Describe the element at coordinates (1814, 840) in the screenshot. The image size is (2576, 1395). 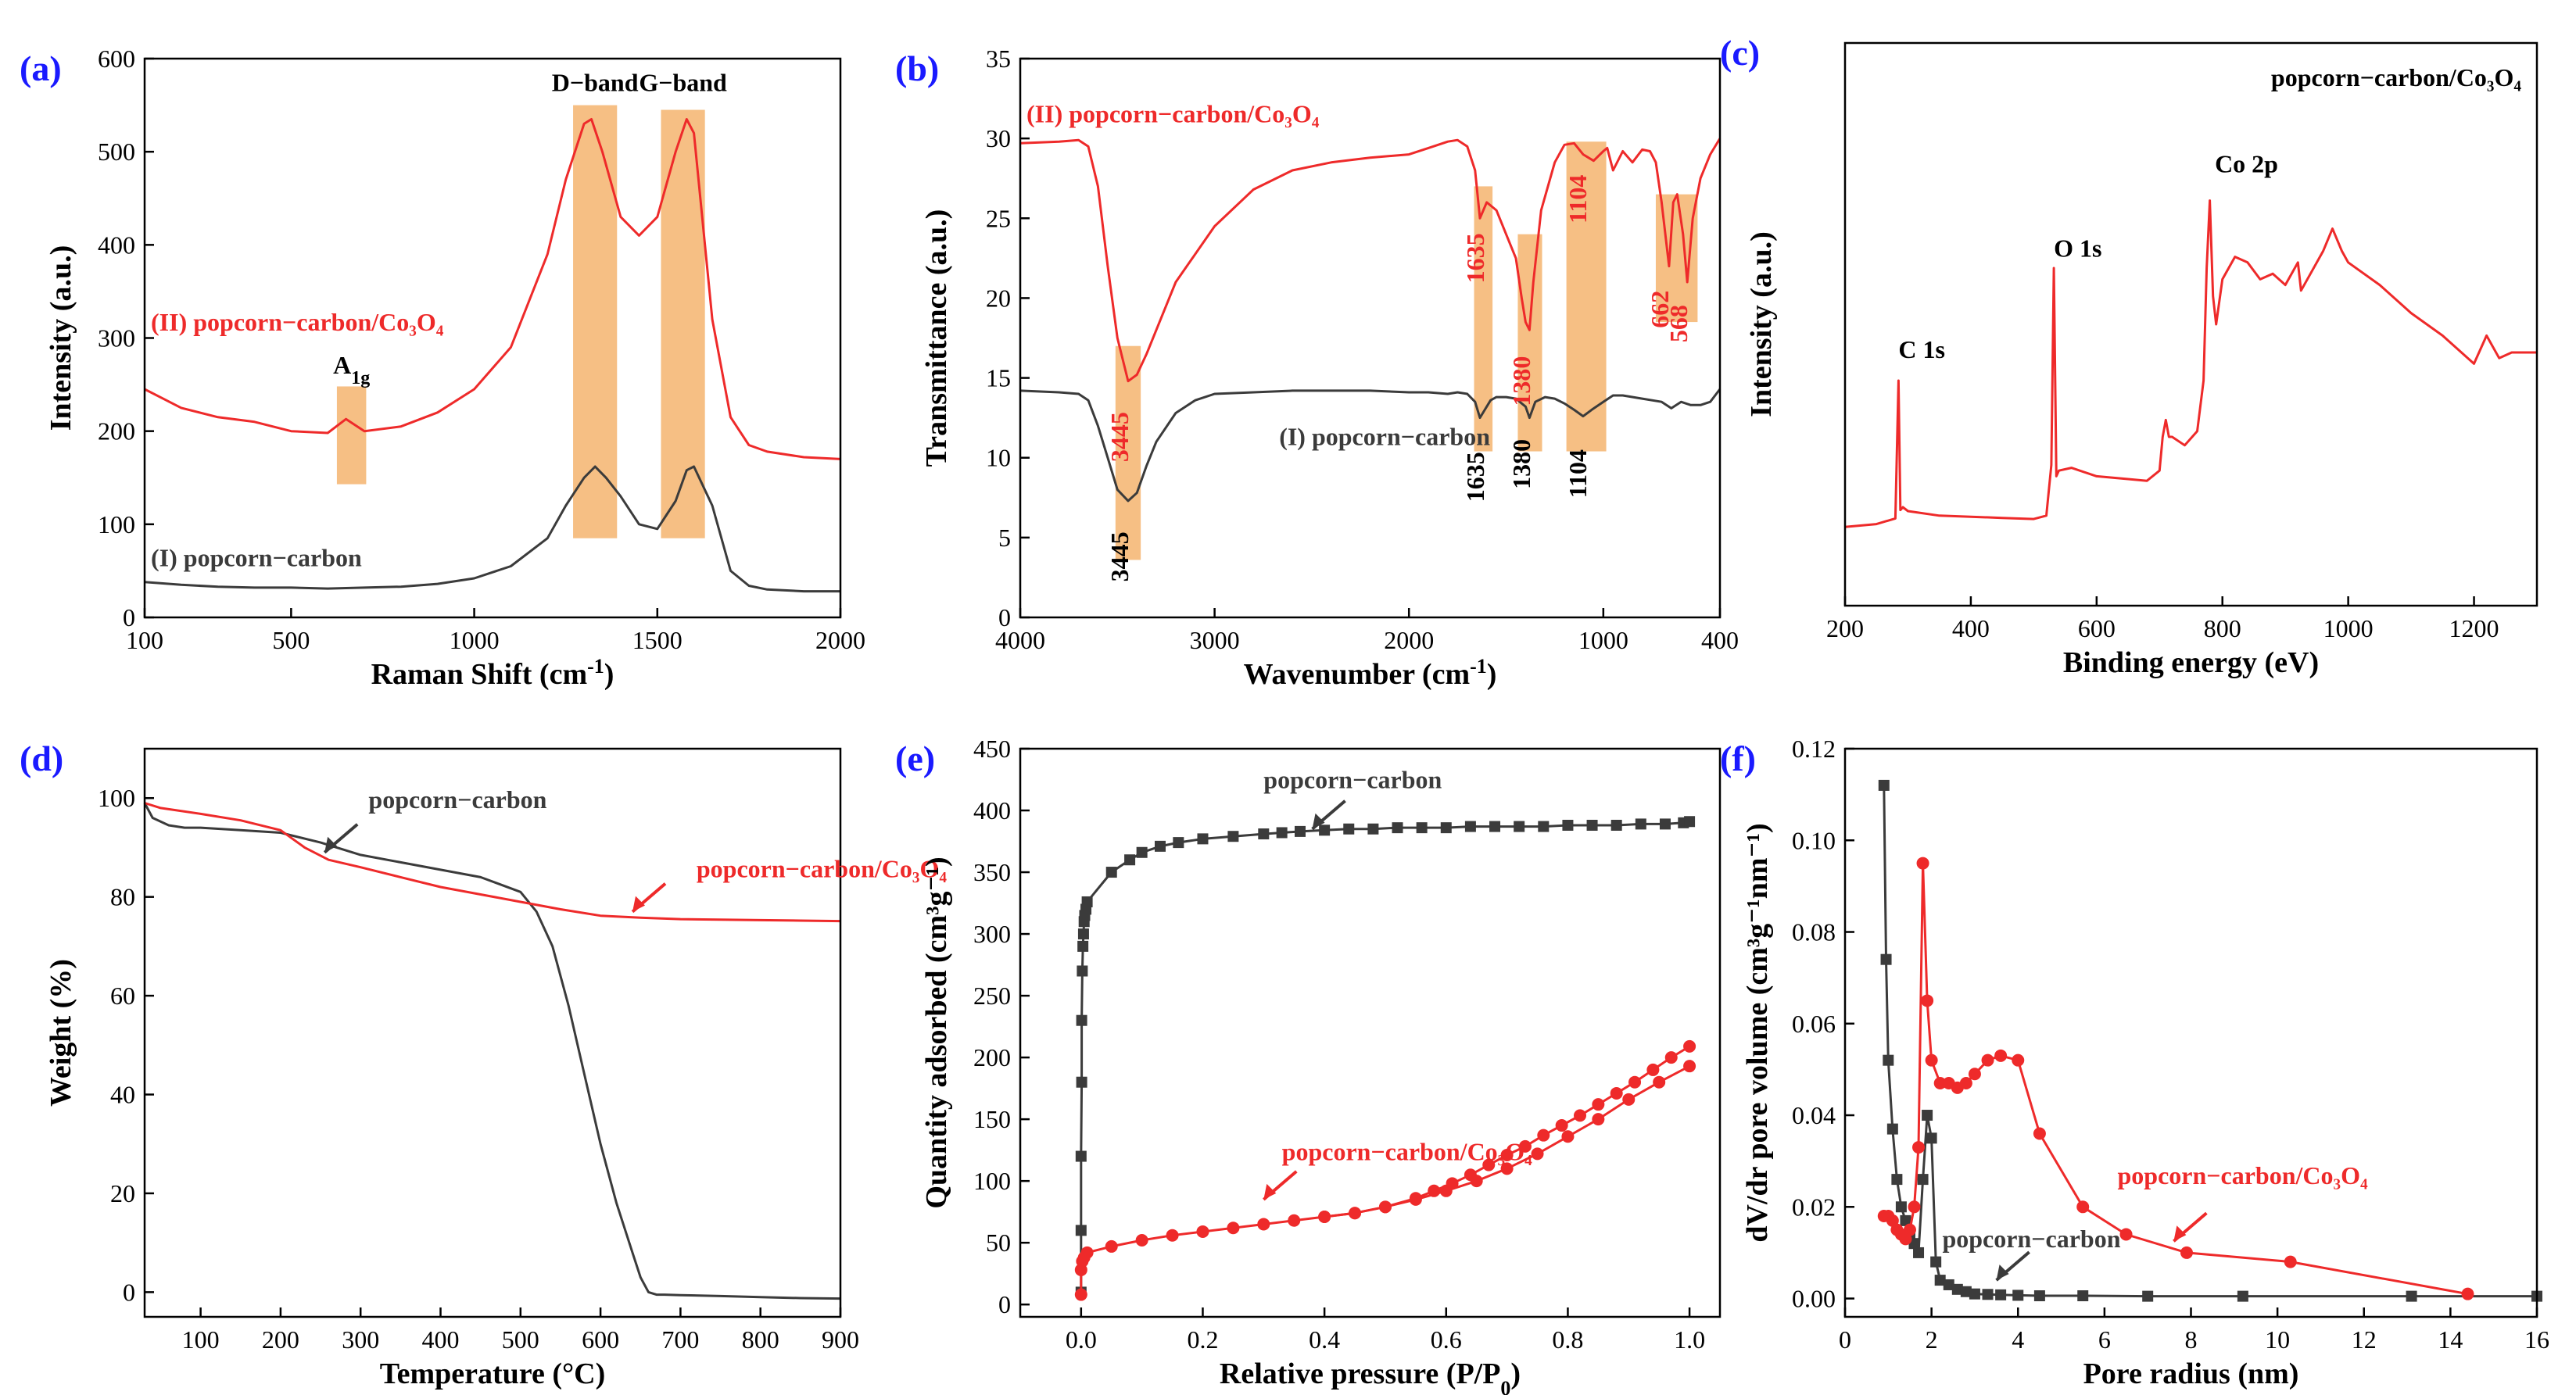
I see `y-tick-label: 0.10` at that location.